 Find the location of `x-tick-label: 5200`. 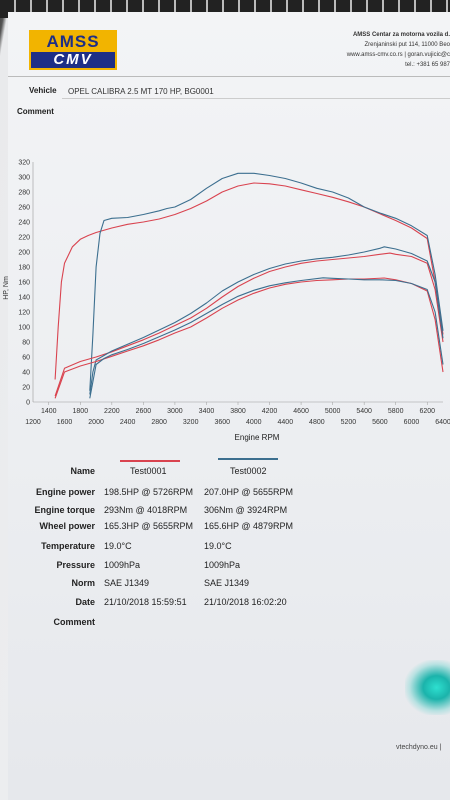

x-tick-label: 5200 is located at coordinates (349, 422).